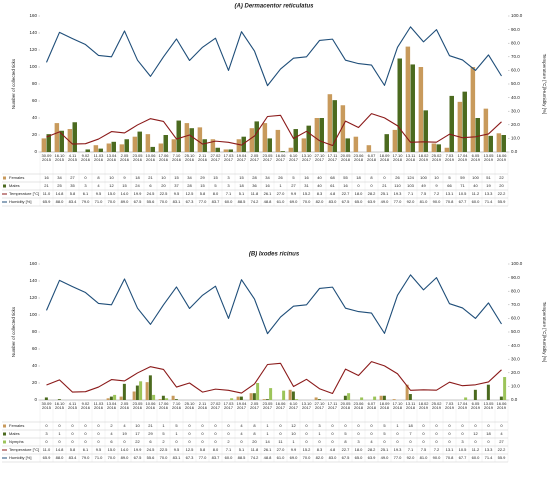  Describe the element at coordinates (241, 433) in the screenshot. I see `table-cell: 4` at that location.